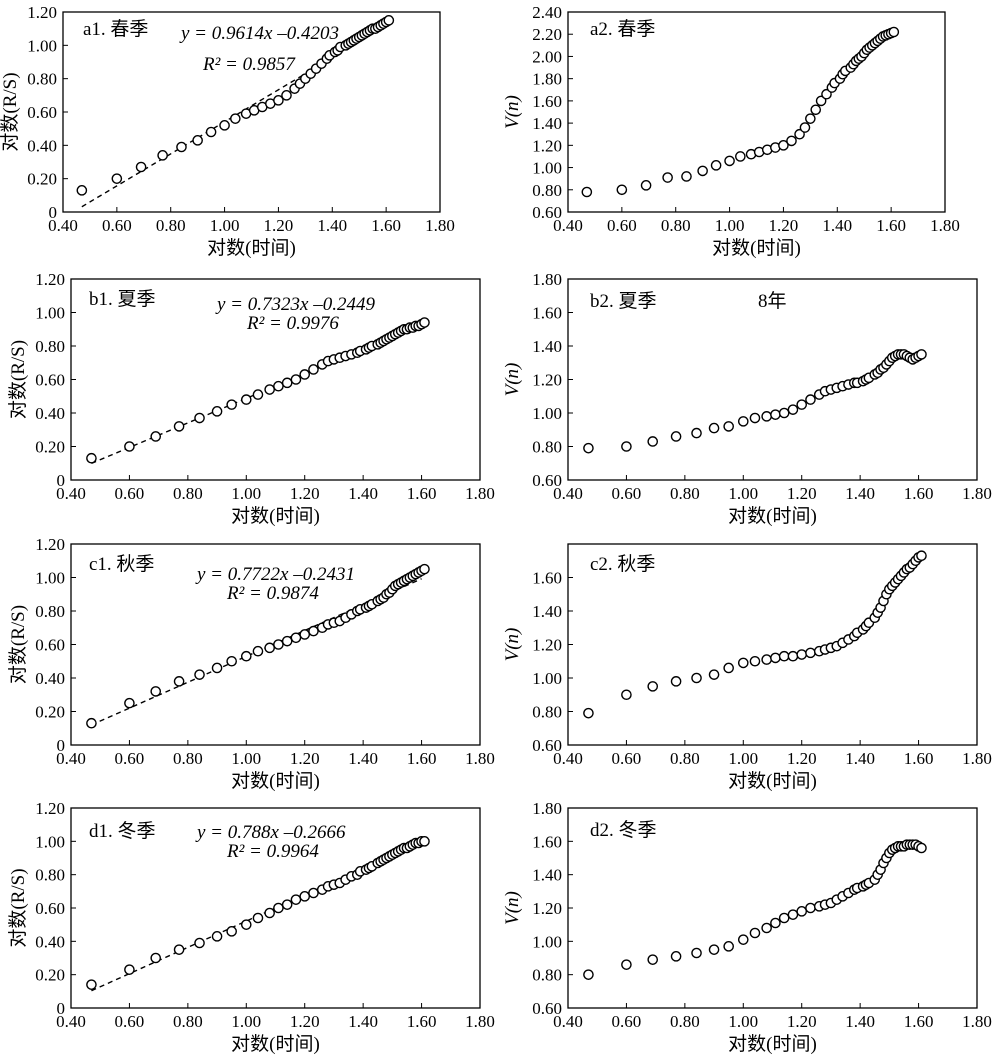 The width and height of the screenshot is (1000, 1059). Describe the element at coordinates (53, 212) in the screenshot. I see `y-tick-label: 0` at that location.